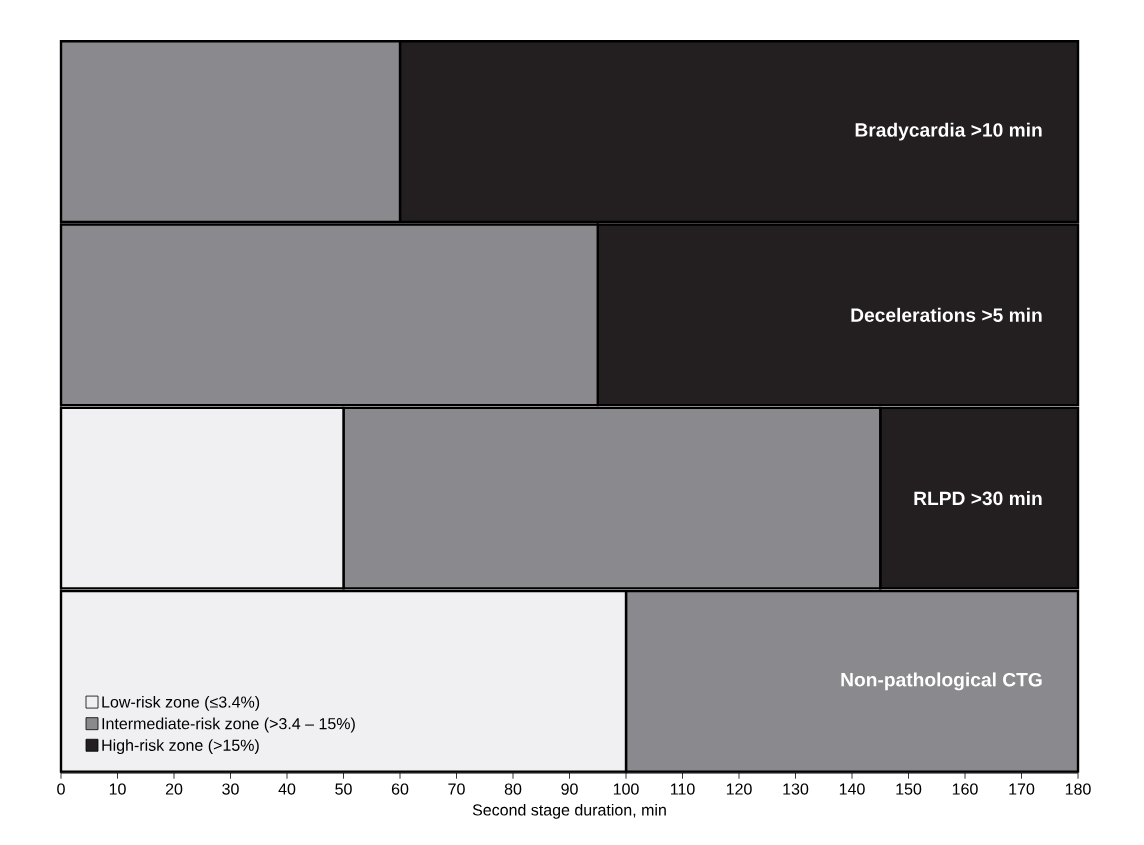 The width and height of the screenshot is (1144, 845). I want to click on x-tick-label: 60, so click(400, 789).